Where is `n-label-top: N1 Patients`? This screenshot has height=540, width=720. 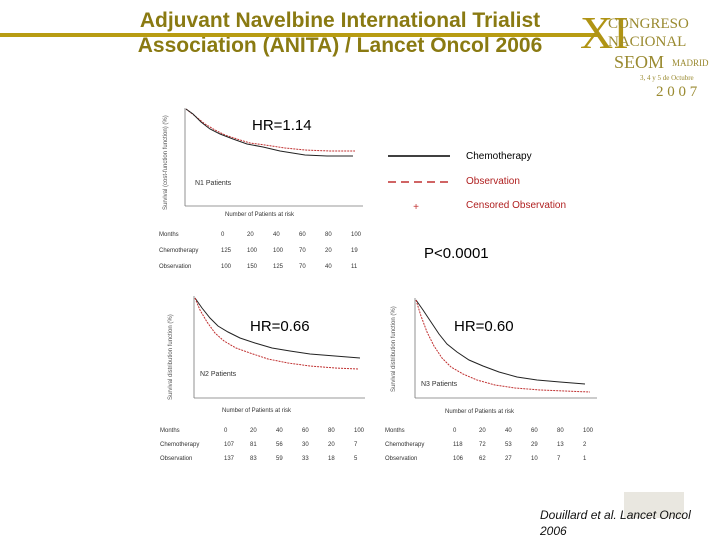
n-label-top: N1 Patients is located at coordinates (213, 183).